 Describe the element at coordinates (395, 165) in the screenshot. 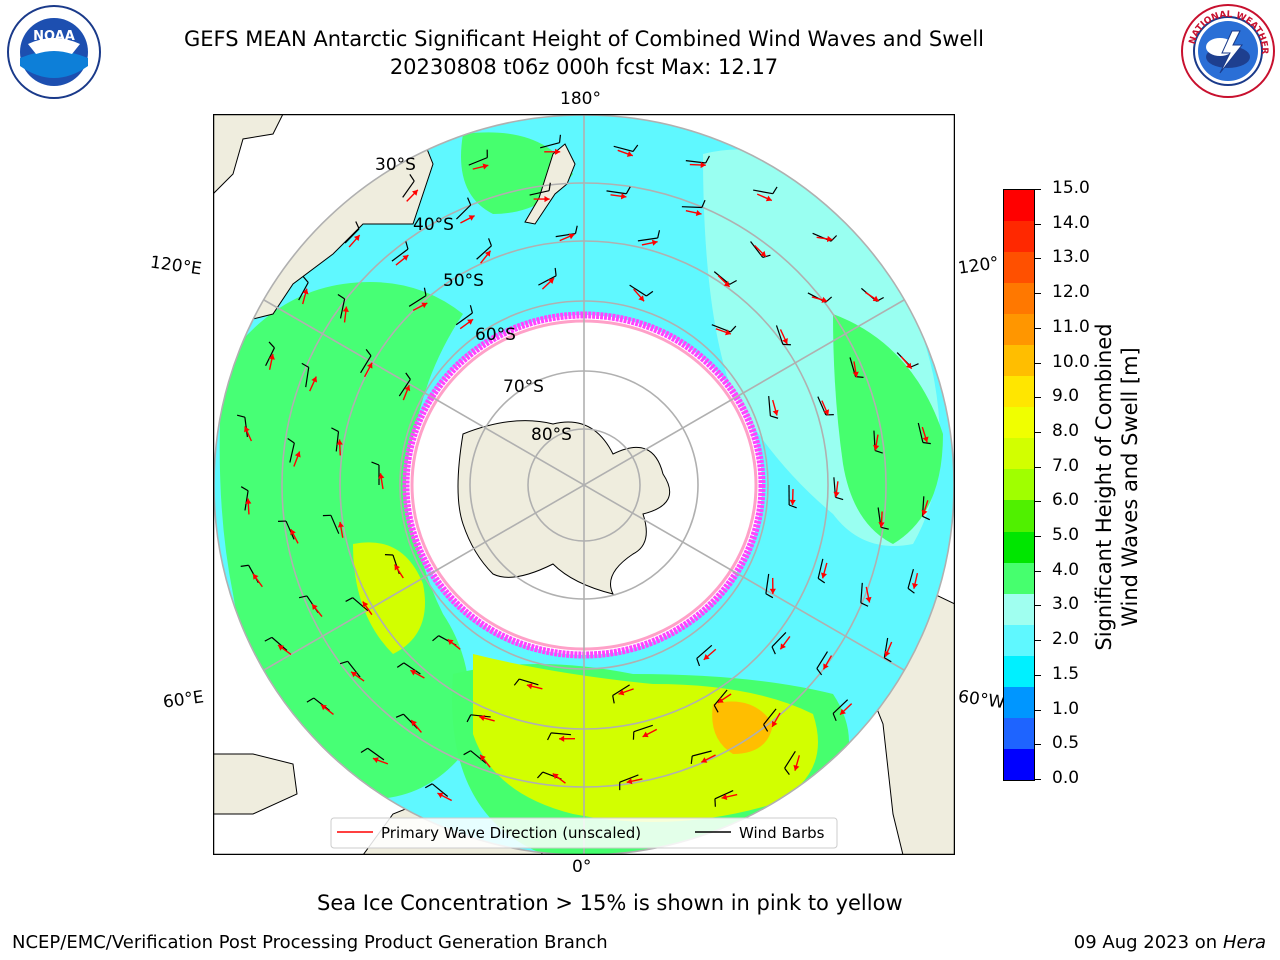

I see `lat-label-30s: 30°S` at that location.